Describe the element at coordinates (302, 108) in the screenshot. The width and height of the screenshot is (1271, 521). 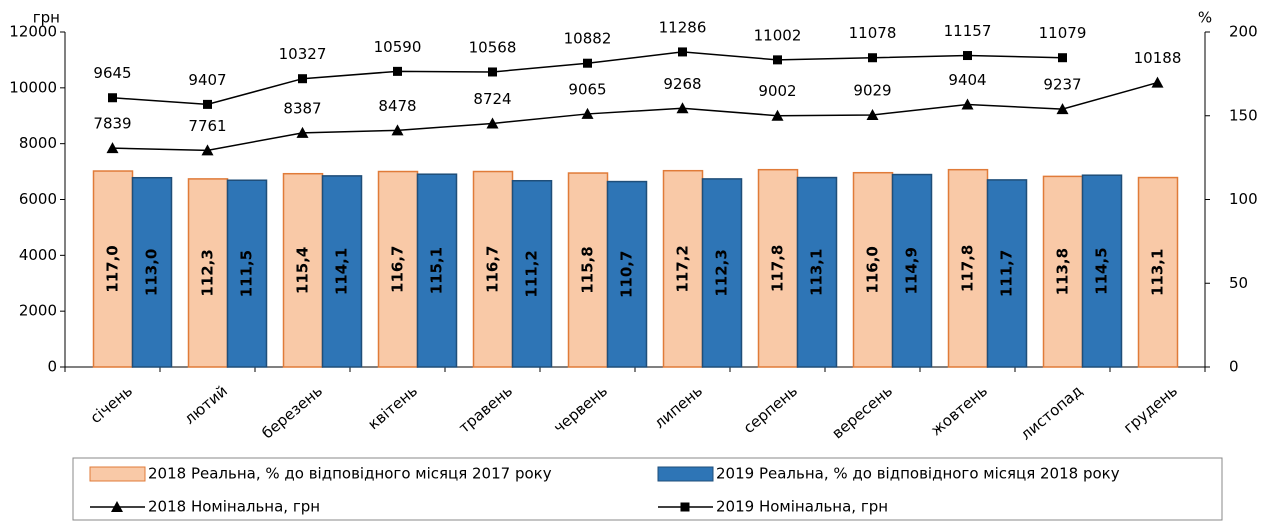
I see `line-value-label: 8387` at that location.